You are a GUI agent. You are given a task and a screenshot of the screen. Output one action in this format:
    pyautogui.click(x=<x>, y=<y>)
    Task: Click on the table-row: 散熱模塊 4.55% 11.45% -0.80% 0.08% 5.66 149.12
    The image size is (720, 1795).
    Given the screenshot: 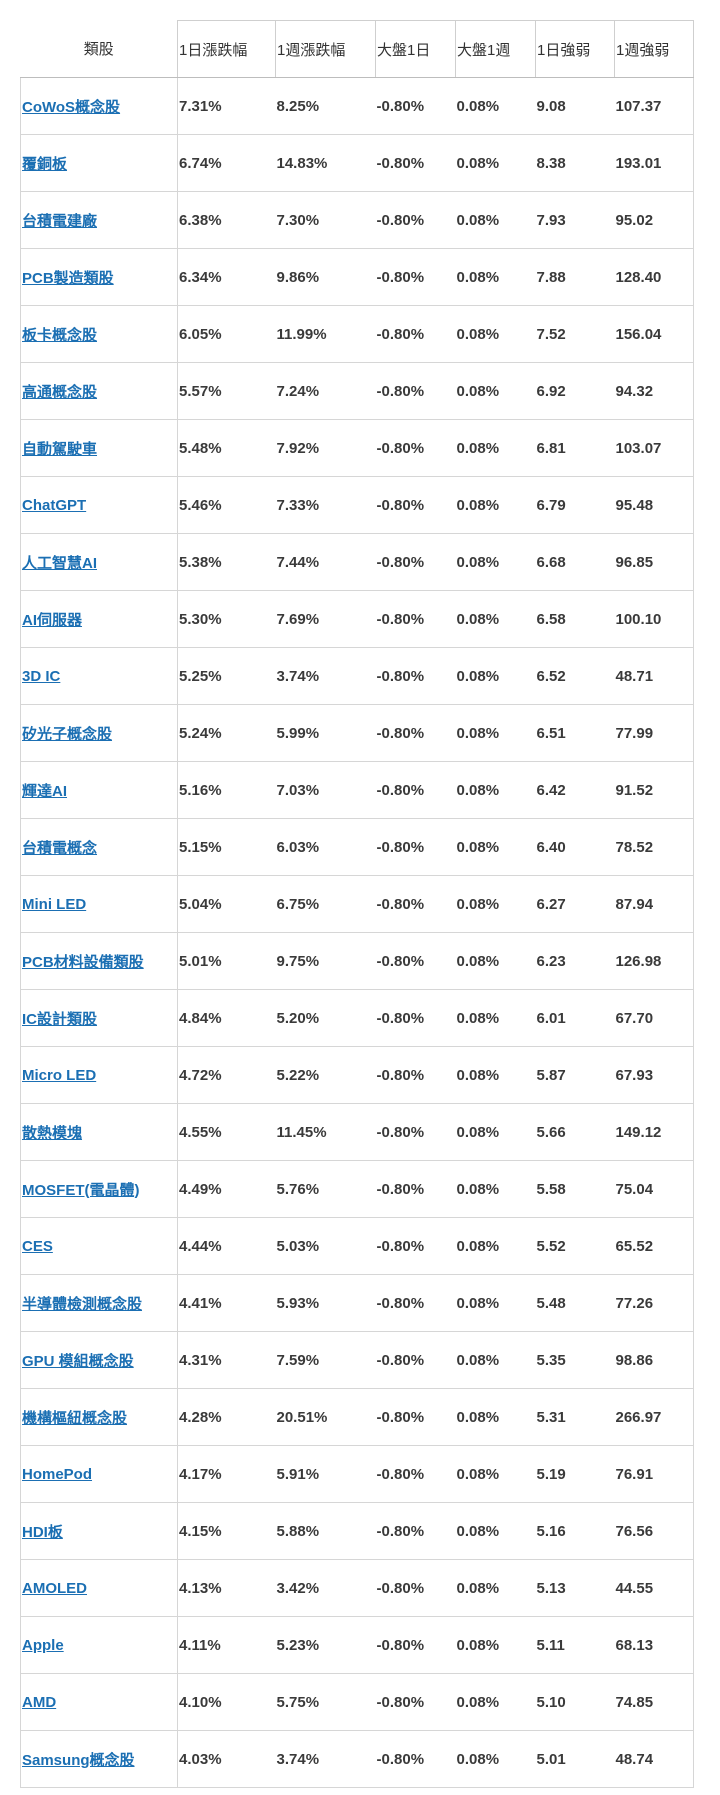 What is the action you would take?
    pyautogui.click(x=357, y=1132)
    